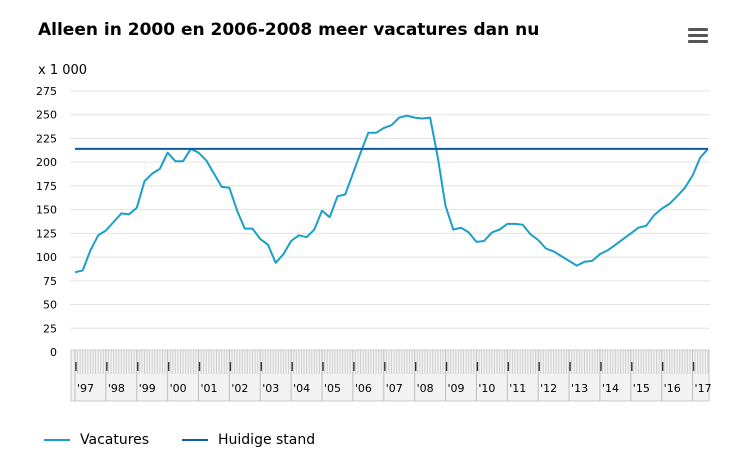 This screenshot has height=466, width=742. What do you see at coordinates (610, 388) in the screenshot?
I see `x-tick-label: '14` at bounding box center [610, 388].